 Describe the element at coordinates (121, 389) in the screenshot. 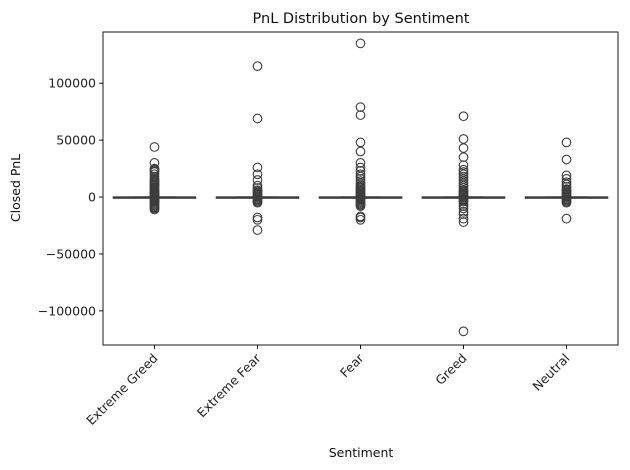

I see `x-tick-label: Extreme Greed` at that location.